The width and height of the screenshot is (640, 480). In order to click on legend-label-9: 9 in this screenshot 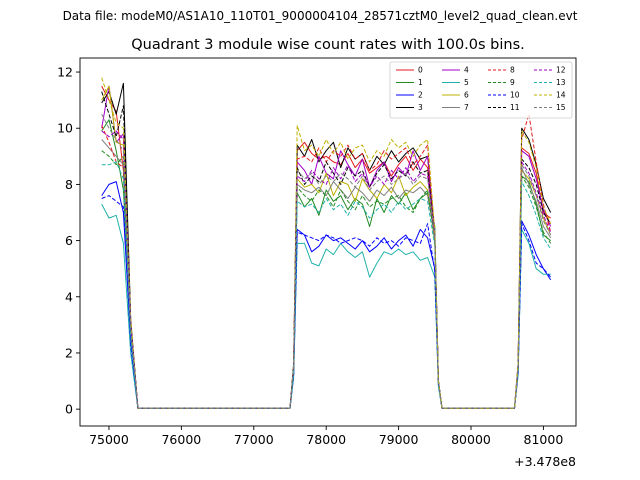, I will do `click(512, 82)`.